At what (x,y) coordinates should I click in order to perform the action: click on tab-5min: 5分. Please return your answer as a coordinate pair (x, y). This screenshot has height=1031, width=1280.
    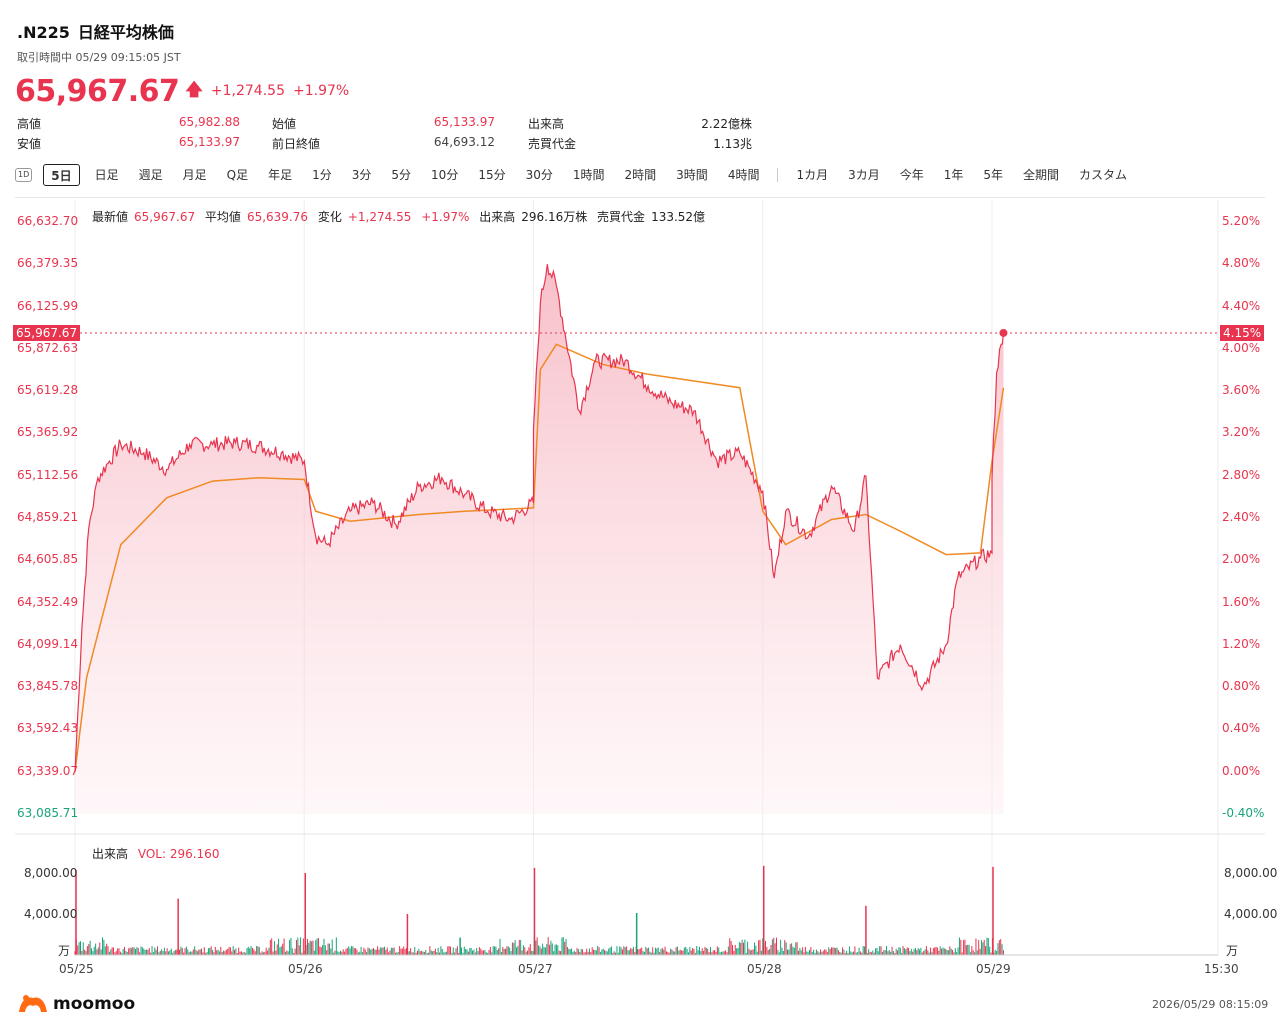
    Looking at the image, I should click on (401, 175).